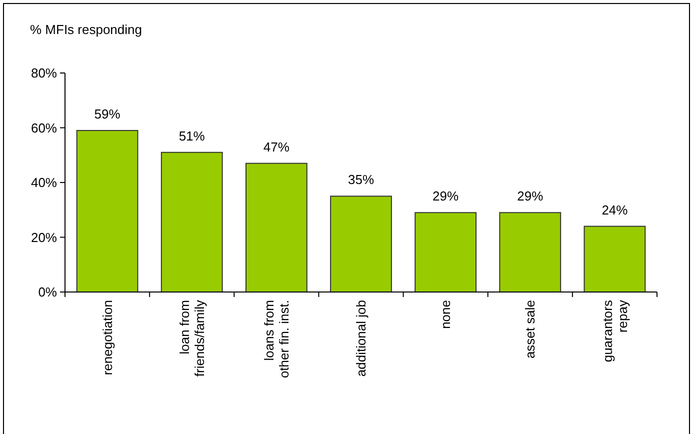 Image resolution: width=693 pixels, height=434 pixels. I want to click on y-axis-title: % MFIs responding, so click(86, 29).